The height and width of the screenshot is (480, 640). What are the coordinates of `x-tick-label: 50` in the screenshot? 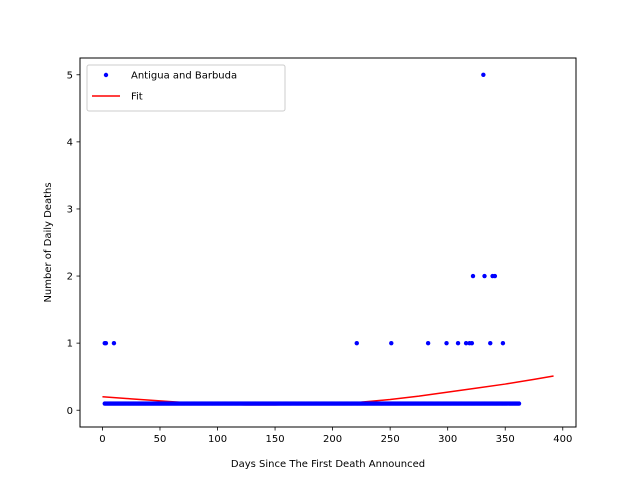 It's located at (160, 439).